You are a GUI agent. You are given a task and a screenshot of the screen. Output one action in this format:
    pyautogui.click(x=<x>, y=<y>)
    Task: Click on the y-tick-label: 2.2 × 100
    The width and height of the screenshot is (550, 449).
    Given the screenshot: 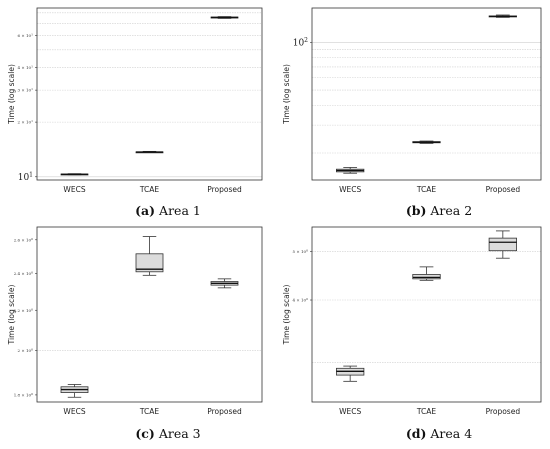 What is the action you would take?
    pyautogui.click(x=23, y=310)
    